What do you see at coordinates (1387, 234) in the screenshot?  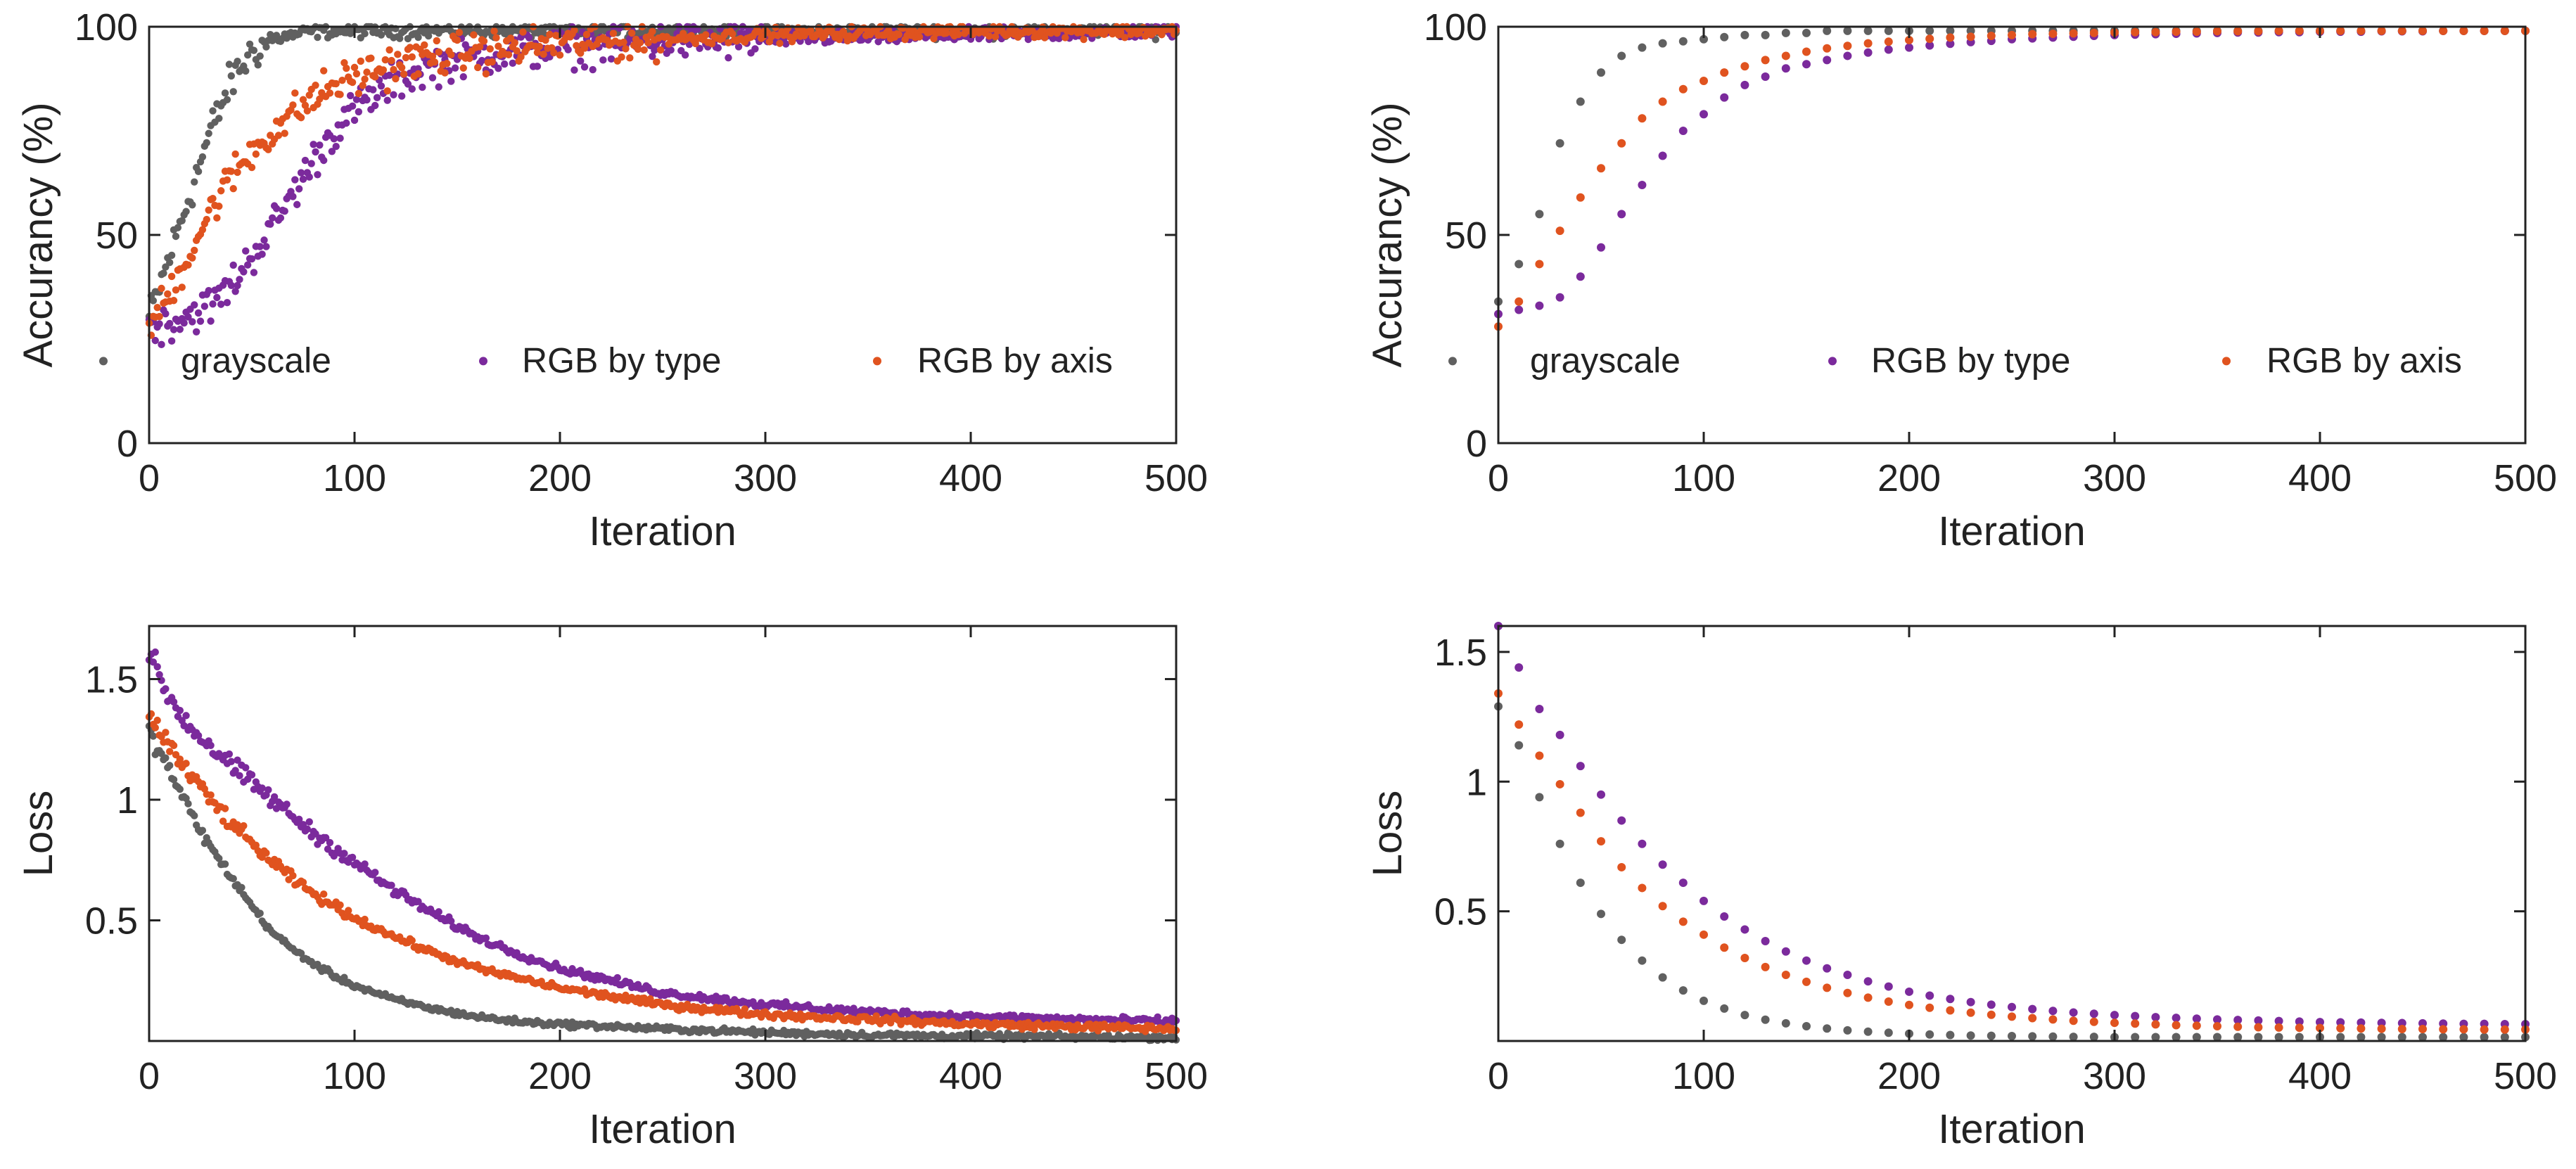 I see `y-axis-label: Accurancy (%)` at bounding box center [1387, 234].